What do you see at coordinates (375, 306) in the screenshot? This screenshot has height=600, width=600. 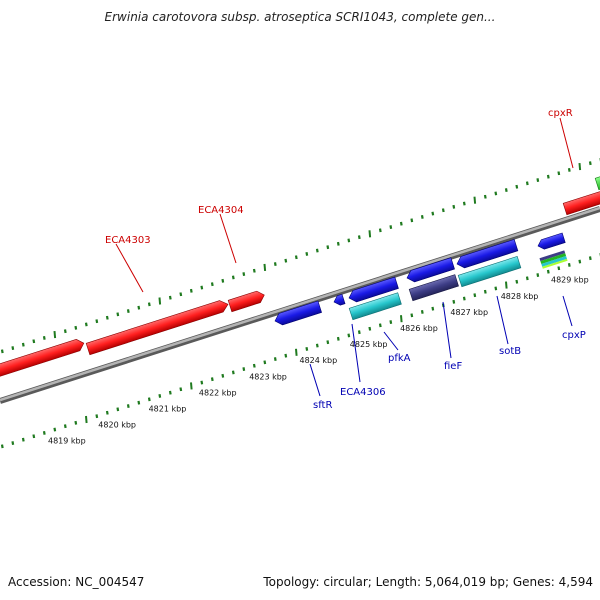 I see `cds-ECA4306` at bounding box center [375, 306].